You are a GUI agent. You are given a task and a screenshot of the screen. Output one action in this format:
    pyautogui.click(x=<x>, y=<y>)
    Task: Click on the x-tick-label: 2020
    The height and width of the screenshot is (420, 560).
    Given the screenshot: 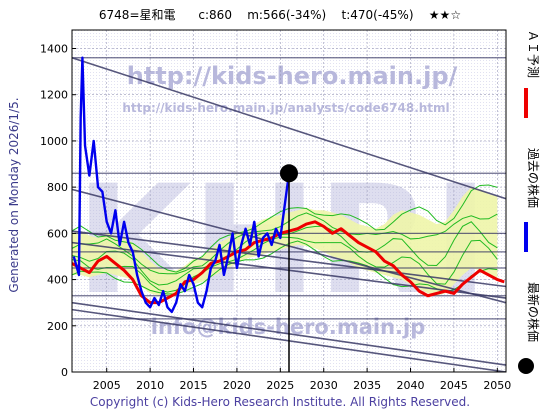 What is the action you would take?
    pyautogui.click(x=237, y=385)
    